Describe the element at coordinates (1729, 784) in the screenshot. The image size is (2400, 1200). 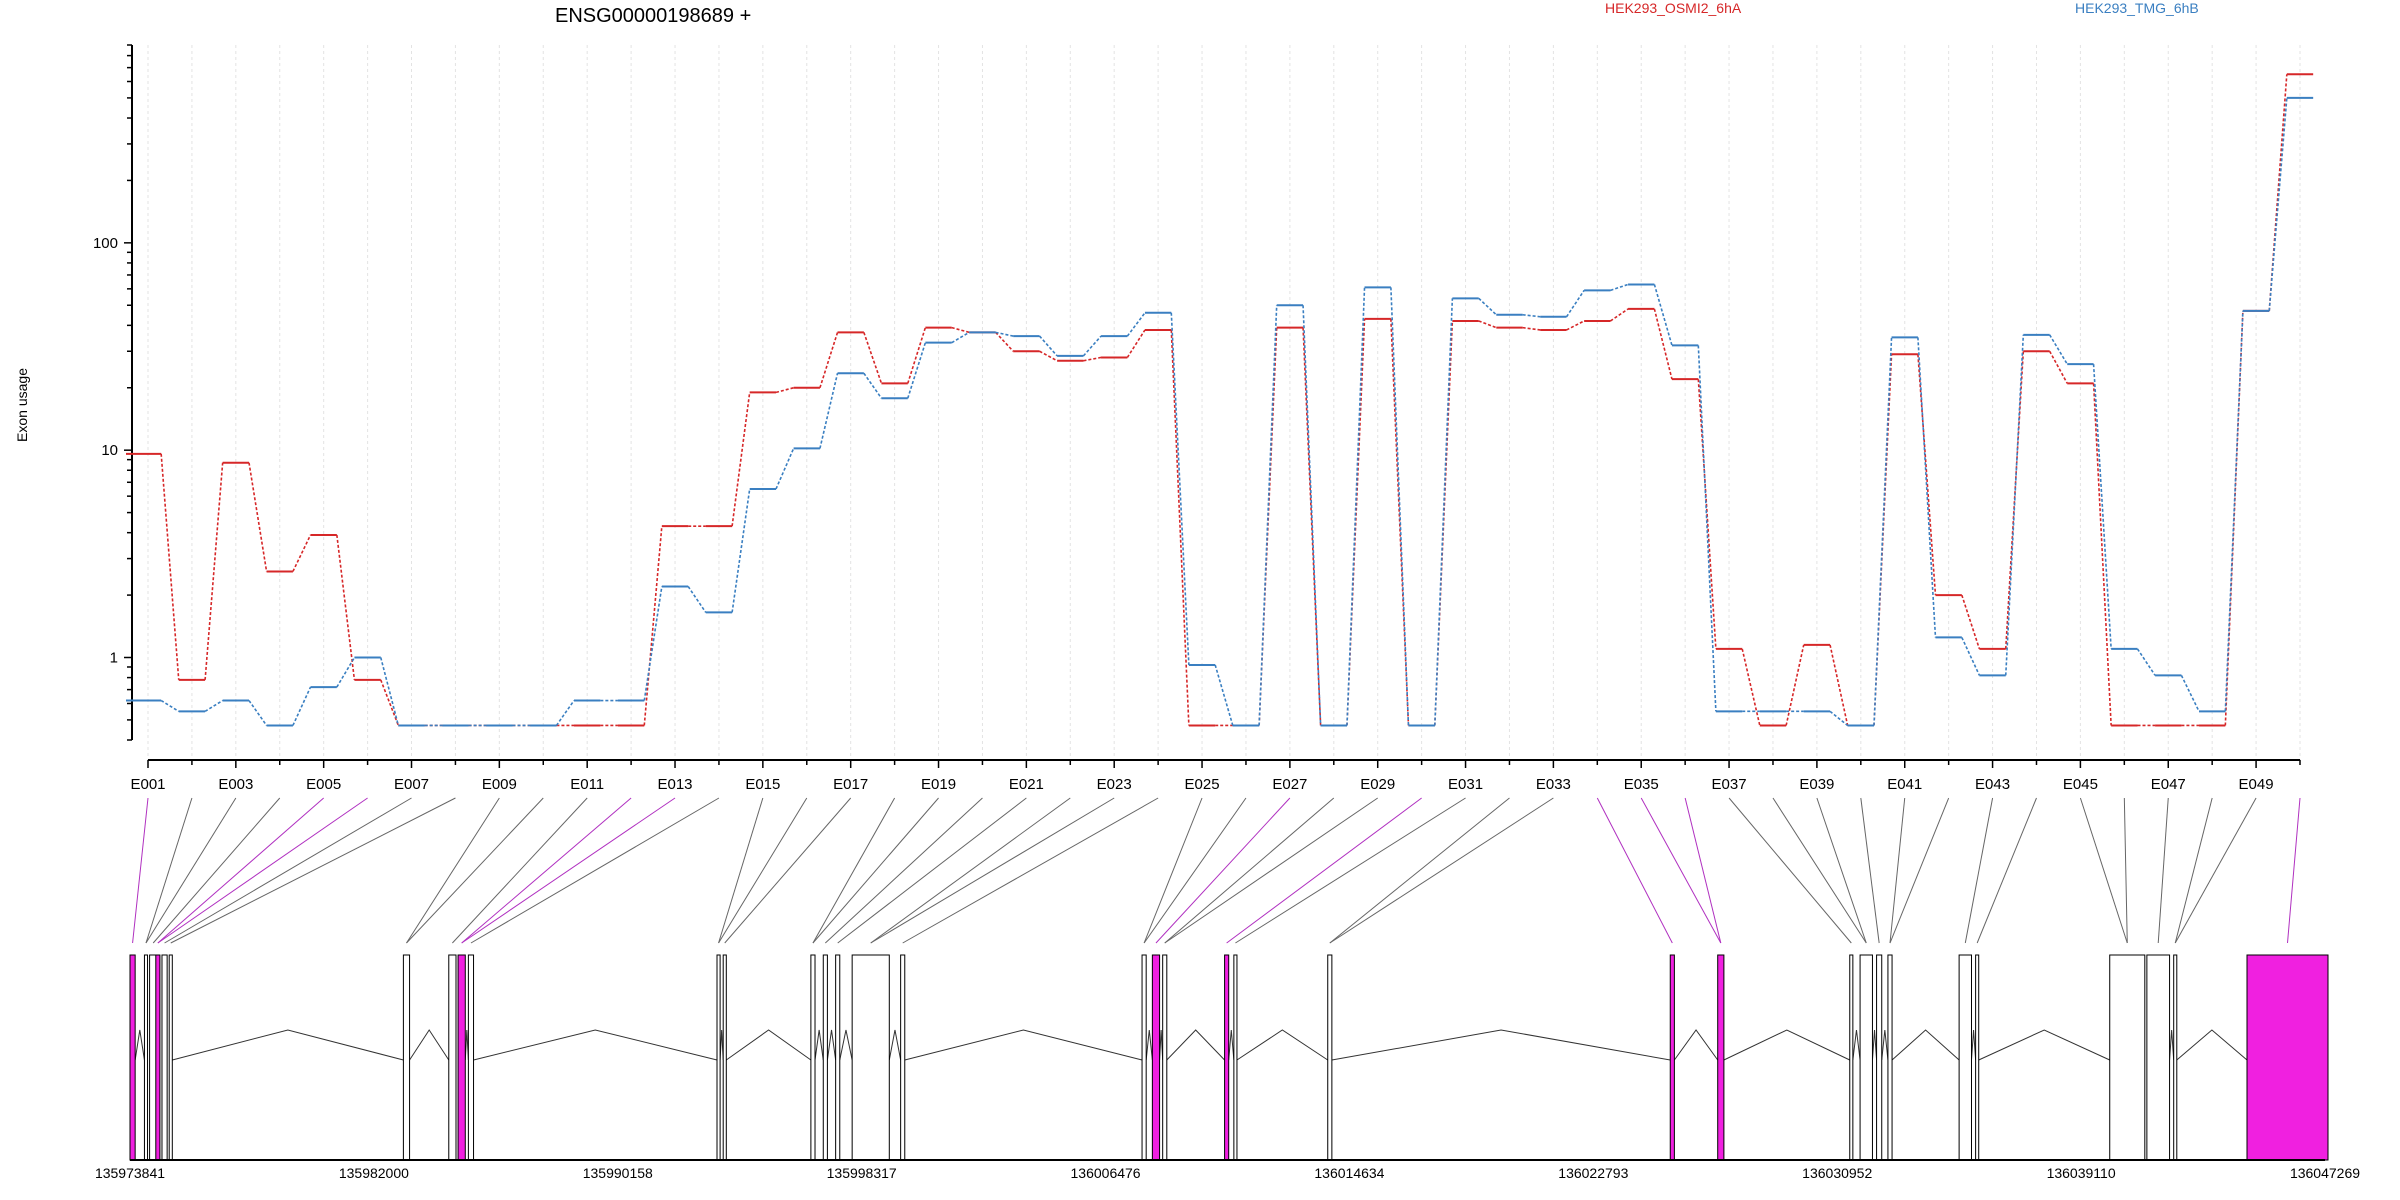
I see `exon-tick-label: E037` at that location.